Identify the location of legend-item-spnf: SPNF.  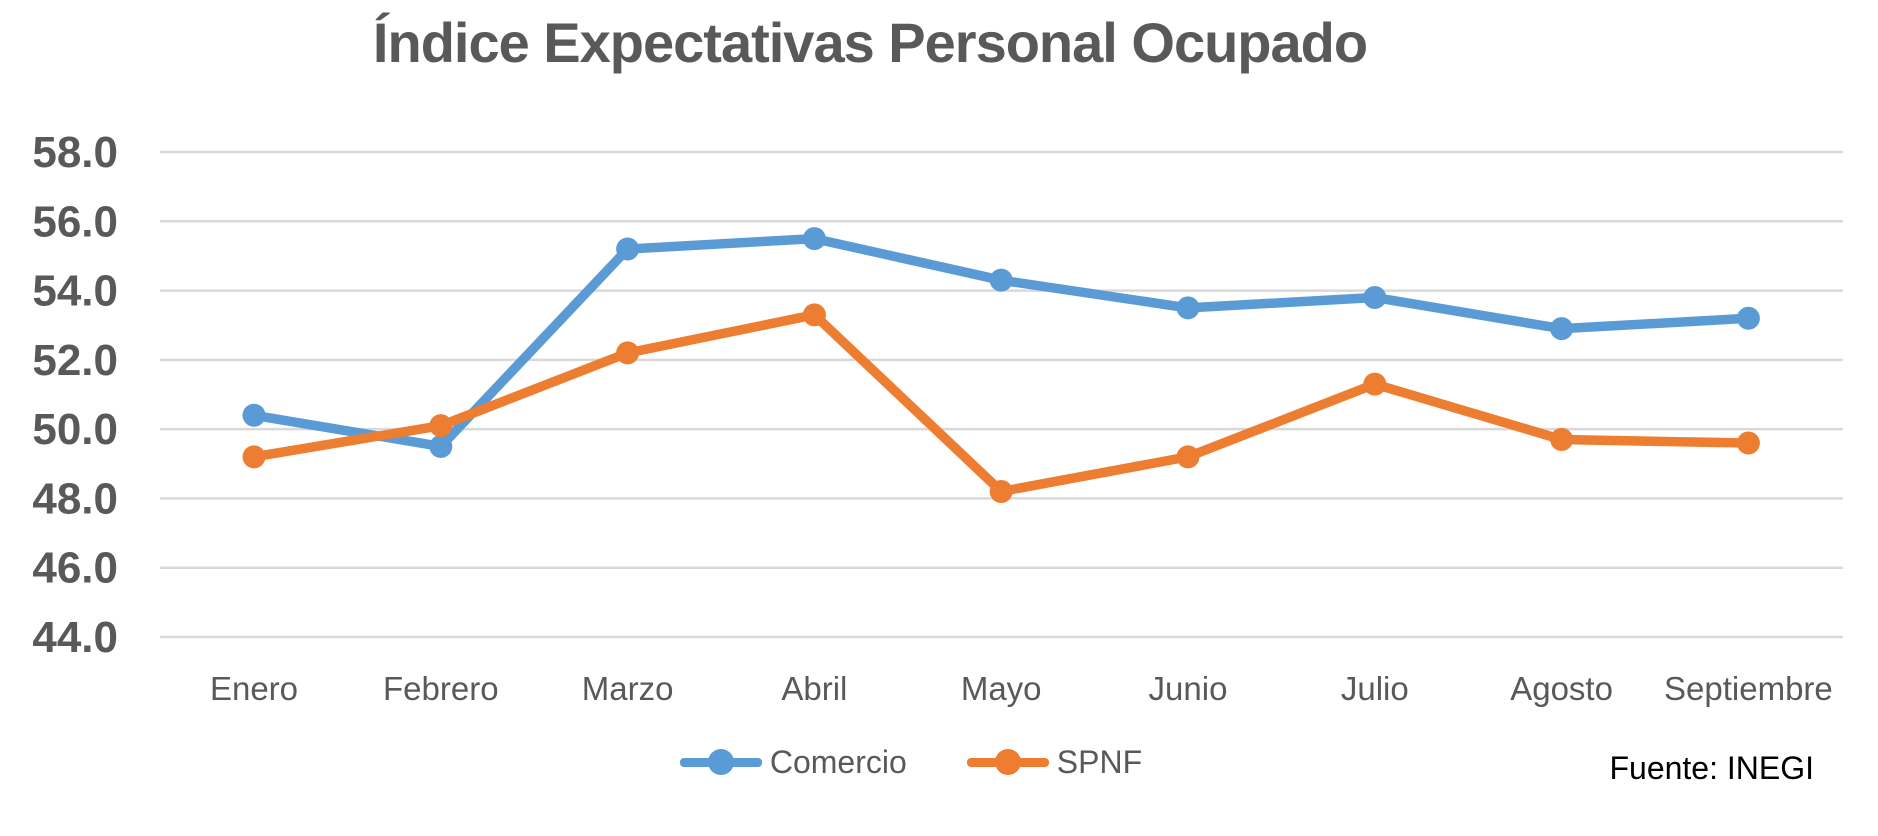
(1054, 762).